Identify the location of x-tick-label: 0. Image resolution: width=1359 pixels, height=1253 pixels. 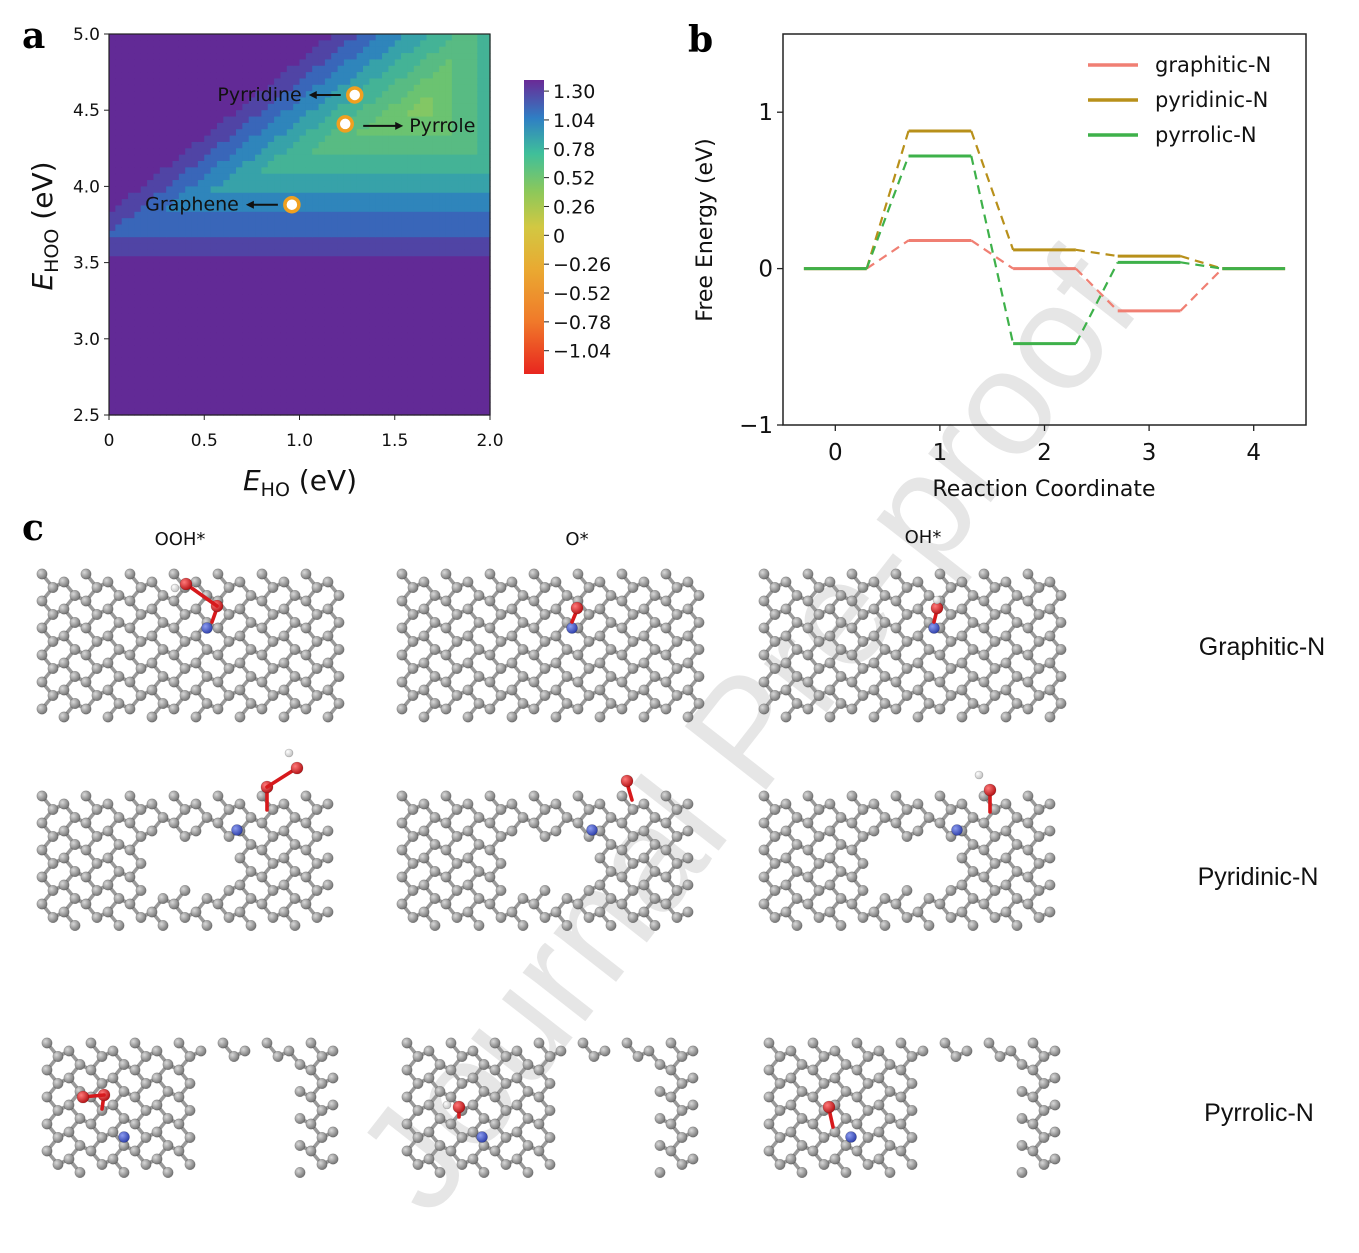
(109, 441).